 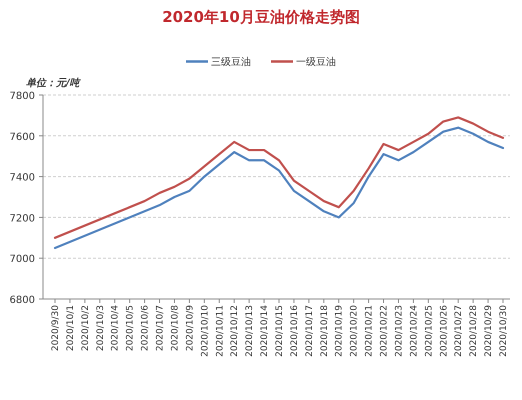 I want to click on x-tick-label: 2020/10/3, so click(x=101, y=328).